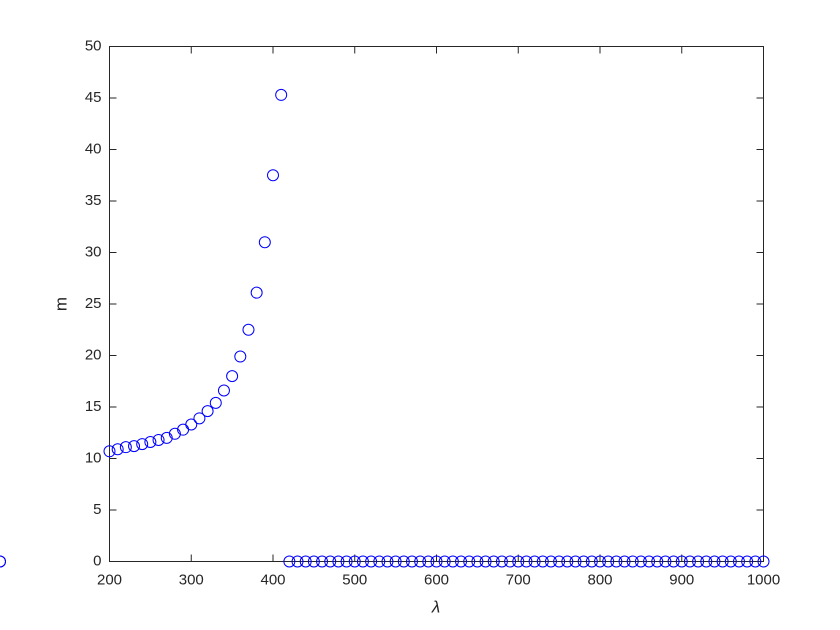 The width and height of the screenshot is (840, 630). Describe the element at coordinates (97, 509) in the screenshot. I see `y-tick-label: 5` at that location.